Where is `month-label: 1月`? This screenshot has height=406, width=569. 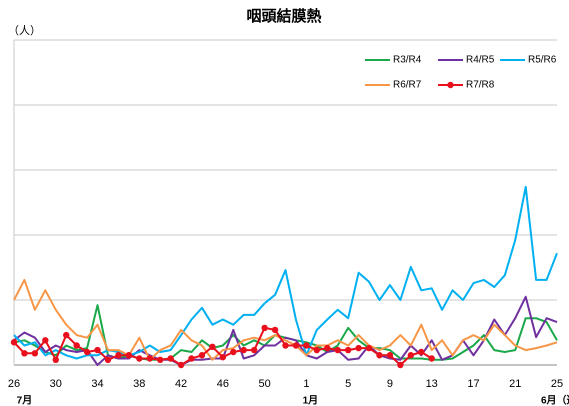
month-label: 1月 is located at coordinates (311, 400).